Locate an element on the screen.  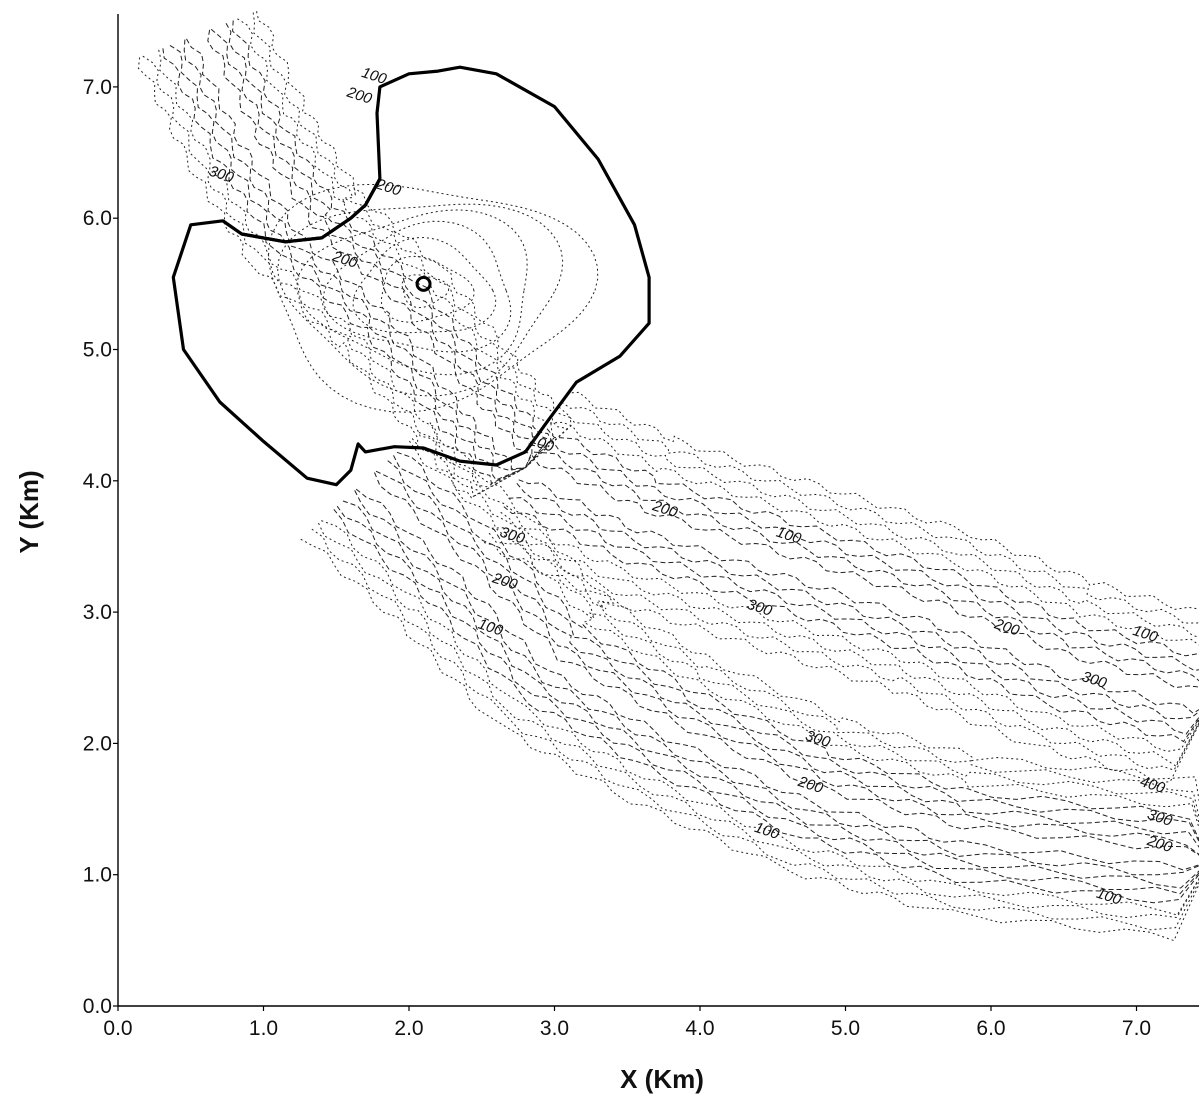
center-marker is located at coordinates (423, 283).